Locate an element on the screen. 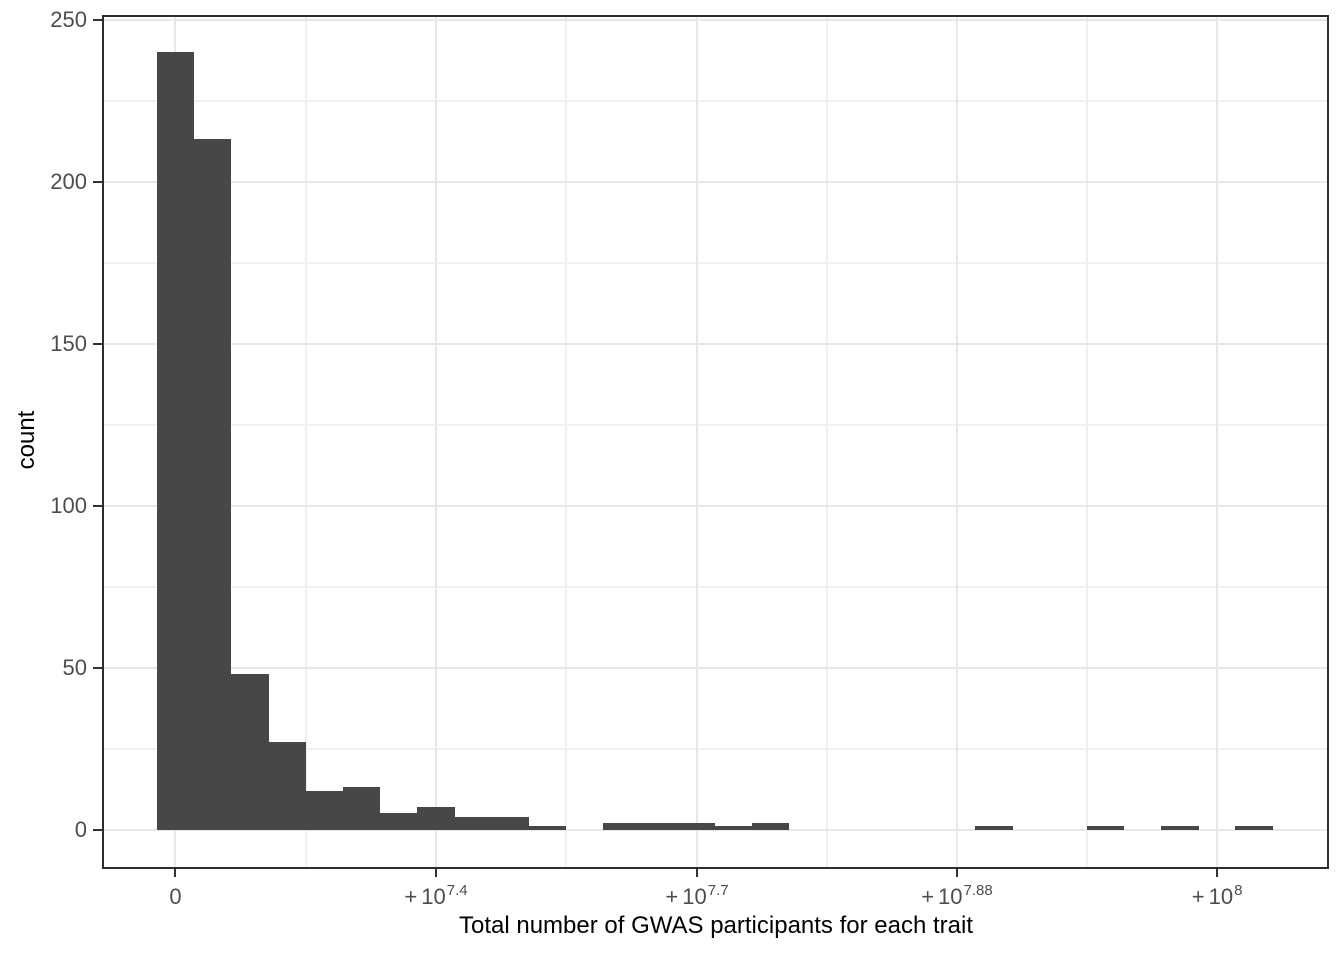 This screenshot has width=1344, height=960. x-tick-label: 0 is located at coordinates (175, 897).